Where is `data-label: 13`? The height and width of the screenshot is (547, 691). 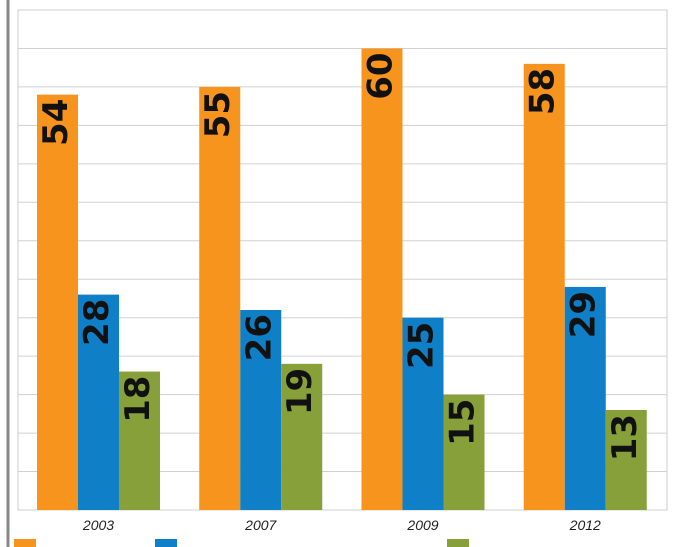 data-label: 13 is located at coordinates (625, 437).